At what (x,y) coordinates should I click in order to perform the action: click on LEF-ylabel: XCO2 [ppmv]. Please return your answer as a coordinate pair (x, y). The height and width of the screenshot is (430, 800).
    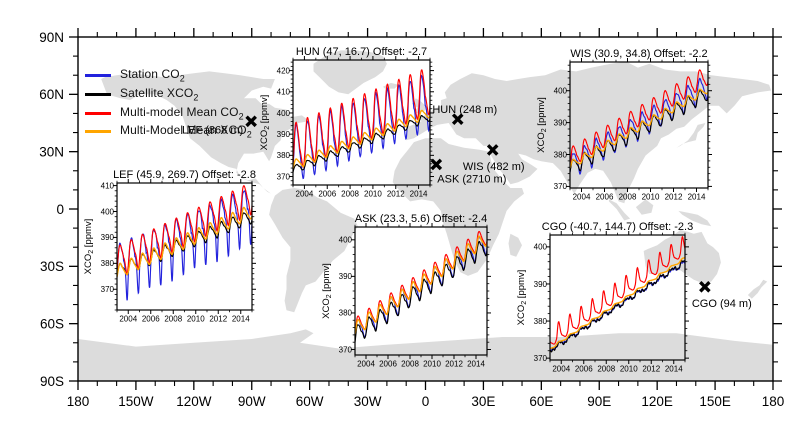
    Looking at the image, I should click on (89, 247).